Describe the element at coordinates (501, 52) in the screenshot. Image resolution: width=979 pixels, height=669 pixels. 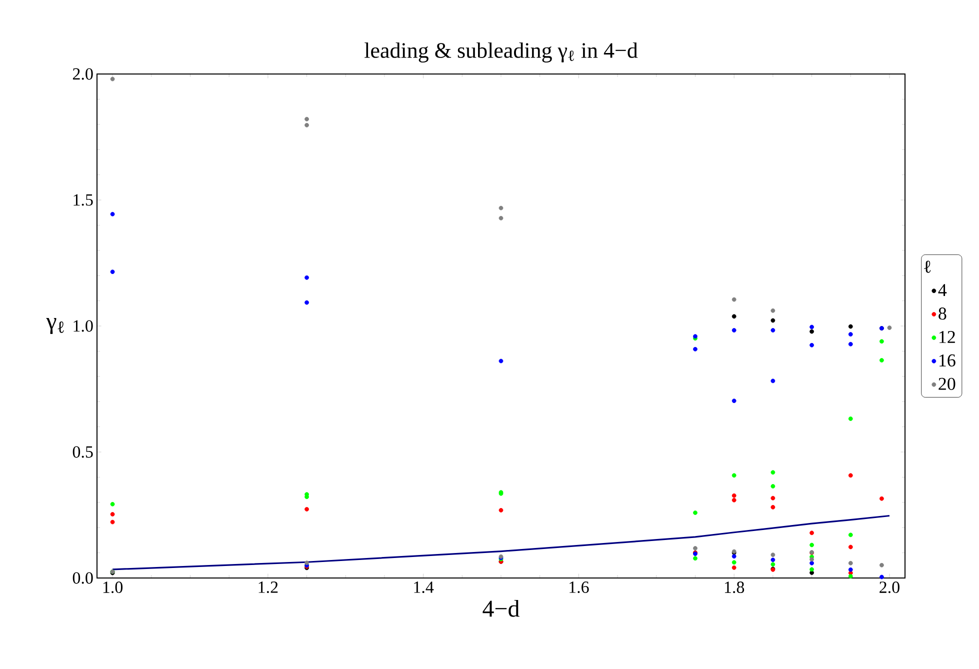
I see `chart-title: leading & subleading γ$_{ℓ}$ in 4−d` at that location.